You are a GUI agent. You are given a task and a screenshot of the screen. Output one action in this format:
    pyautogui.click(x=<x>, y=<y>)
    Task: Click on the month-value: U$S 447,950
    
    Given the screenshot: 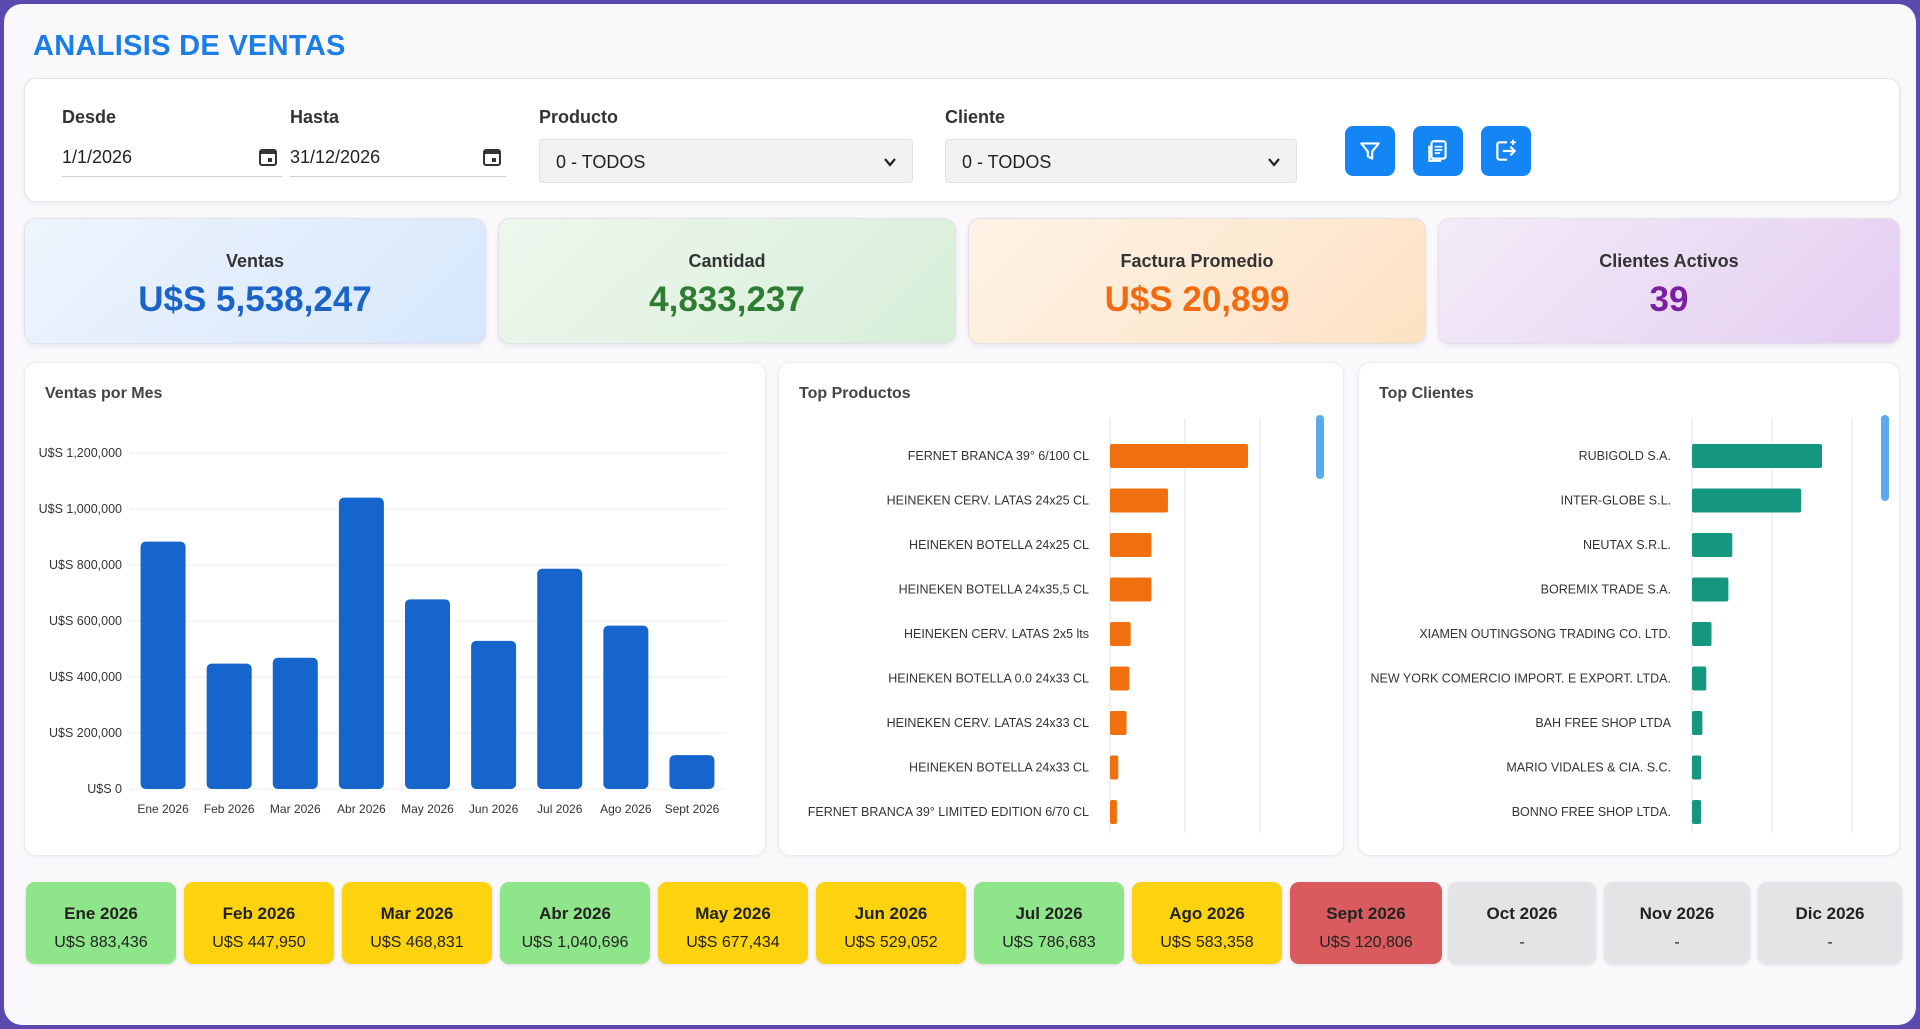 What is the action you would take?
    pyautogui.click(x=259, y=942)
    